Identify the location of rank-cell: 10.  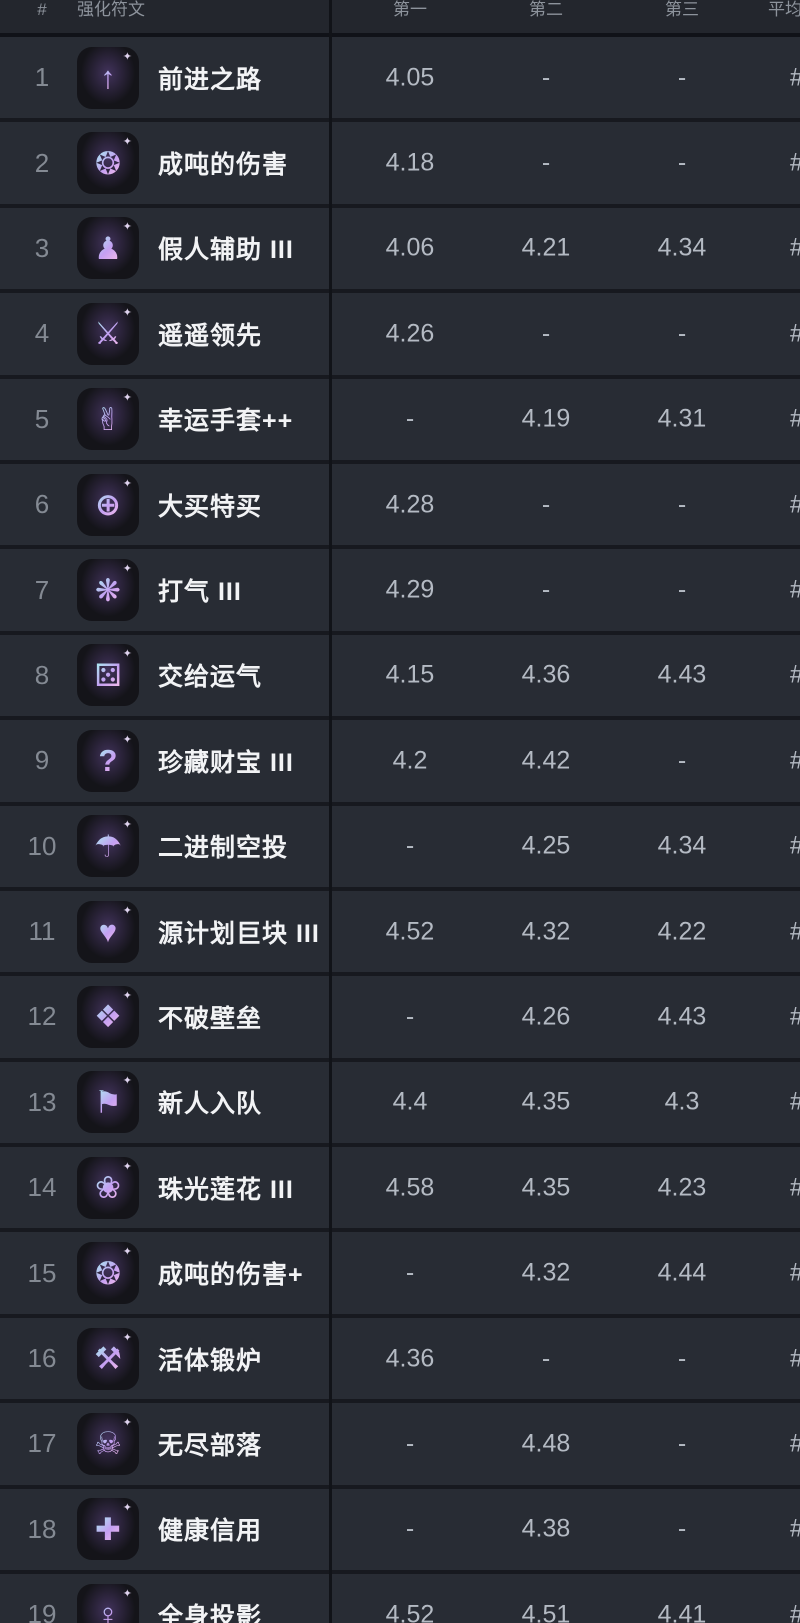
(42, 845).